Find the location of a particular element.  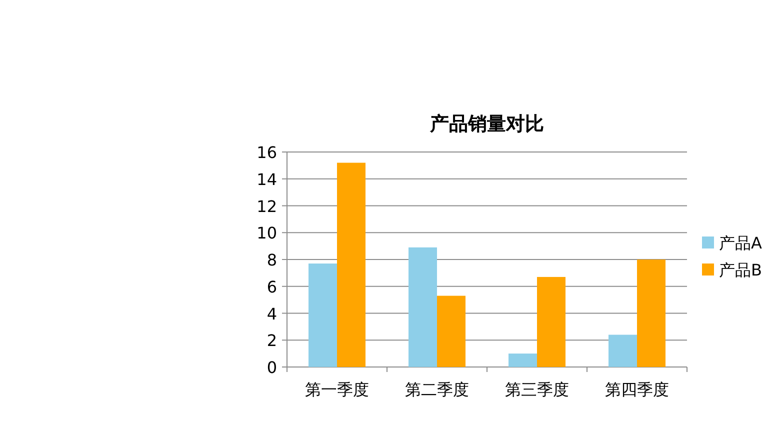

y-tick-label: 10 is located at coordinates (266, 233).